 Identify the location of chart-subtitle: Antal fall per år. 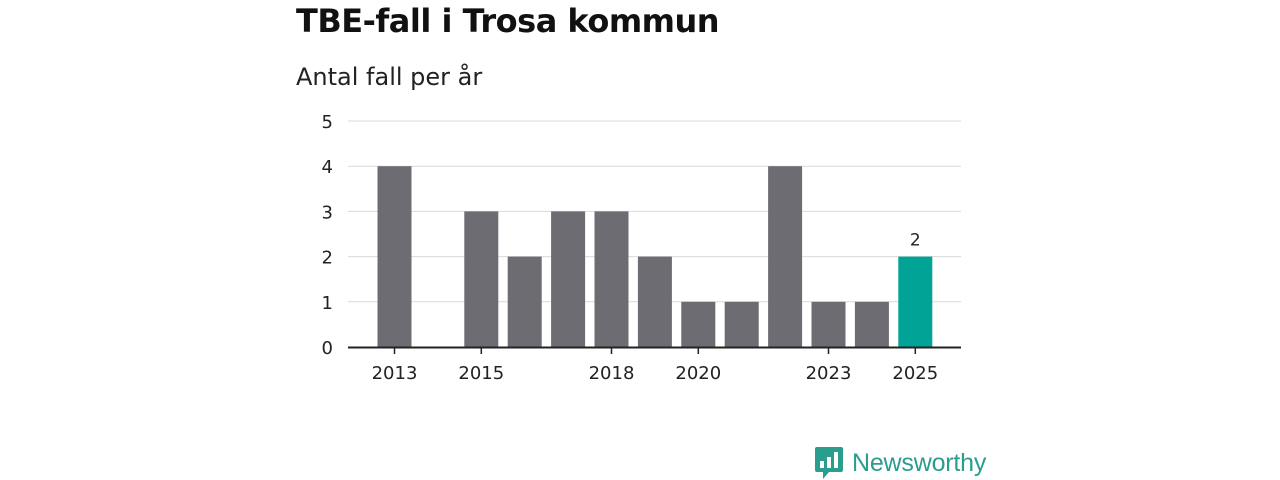
(389, 77).